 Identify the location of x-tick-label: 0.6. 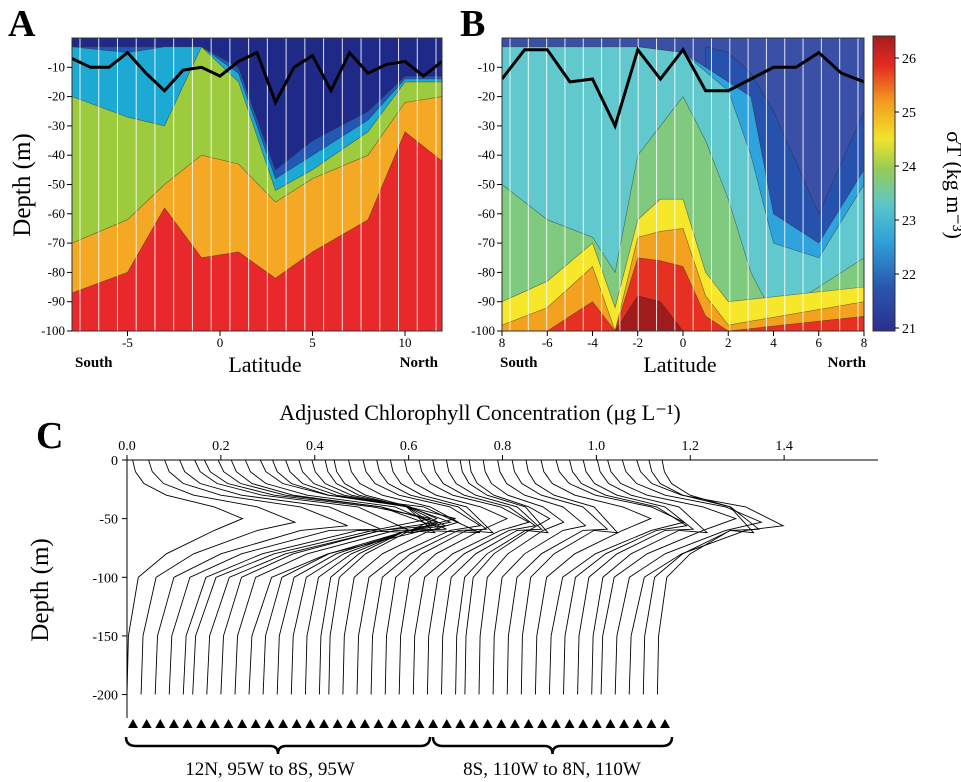
(409, 446).